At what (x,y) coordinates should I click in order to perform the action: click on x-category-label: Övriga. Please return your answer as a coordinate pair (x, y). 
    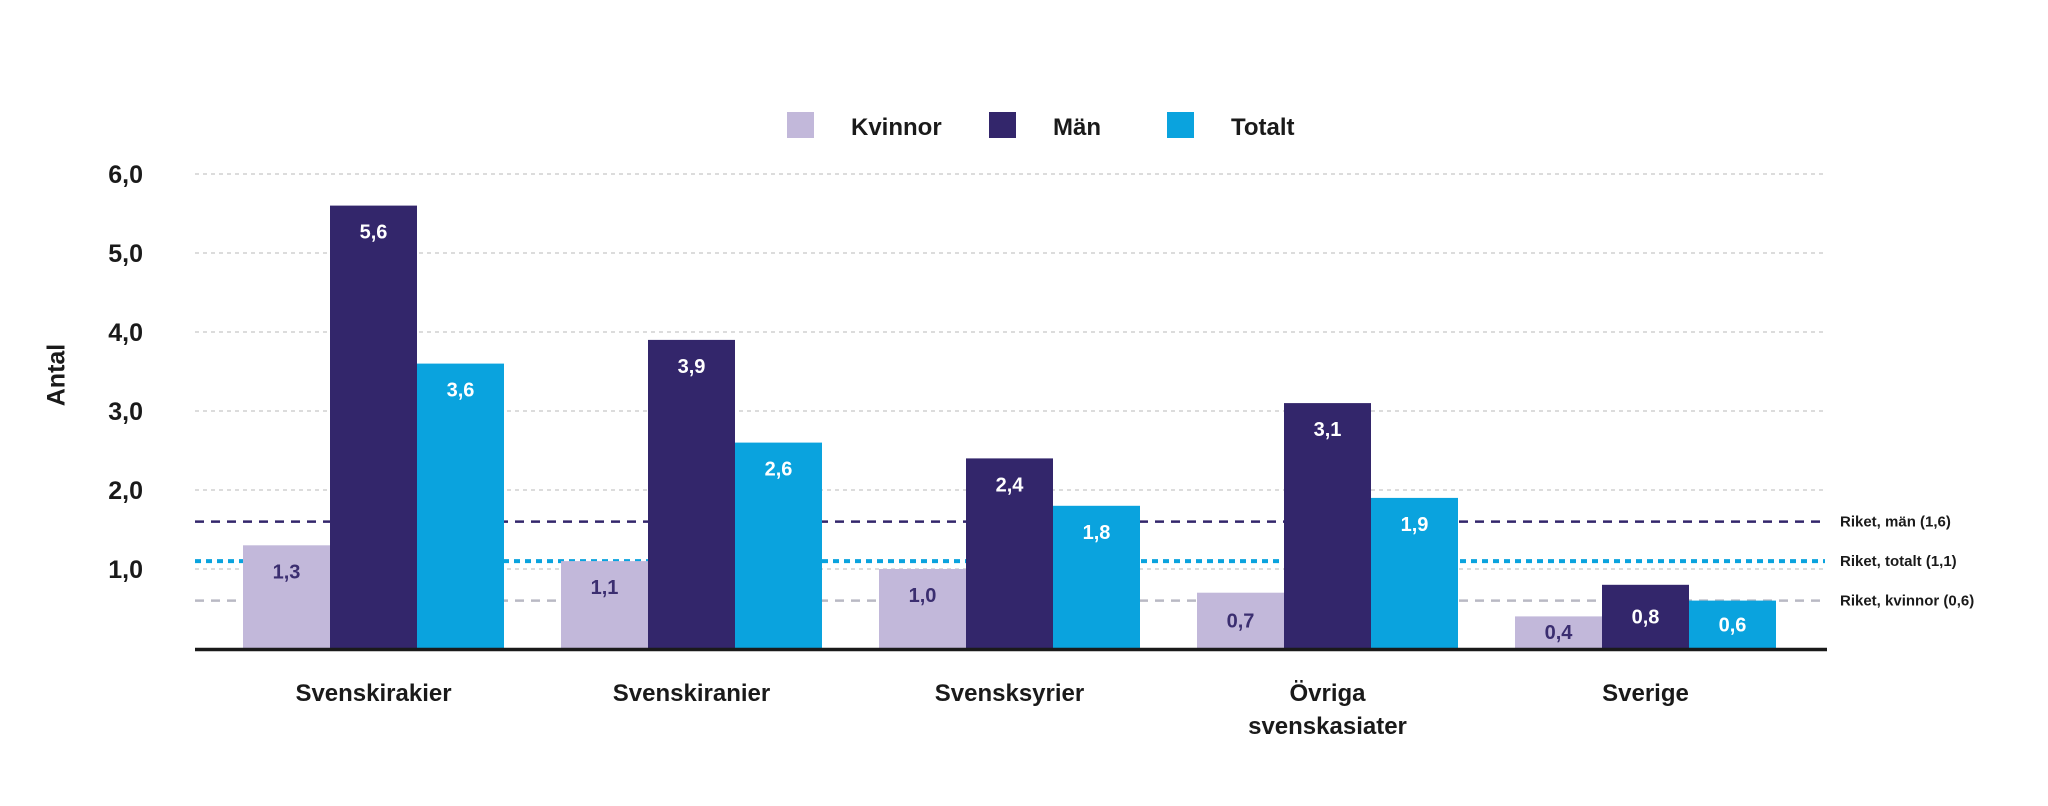
    Looking at the image, I should click on (1327, 693).